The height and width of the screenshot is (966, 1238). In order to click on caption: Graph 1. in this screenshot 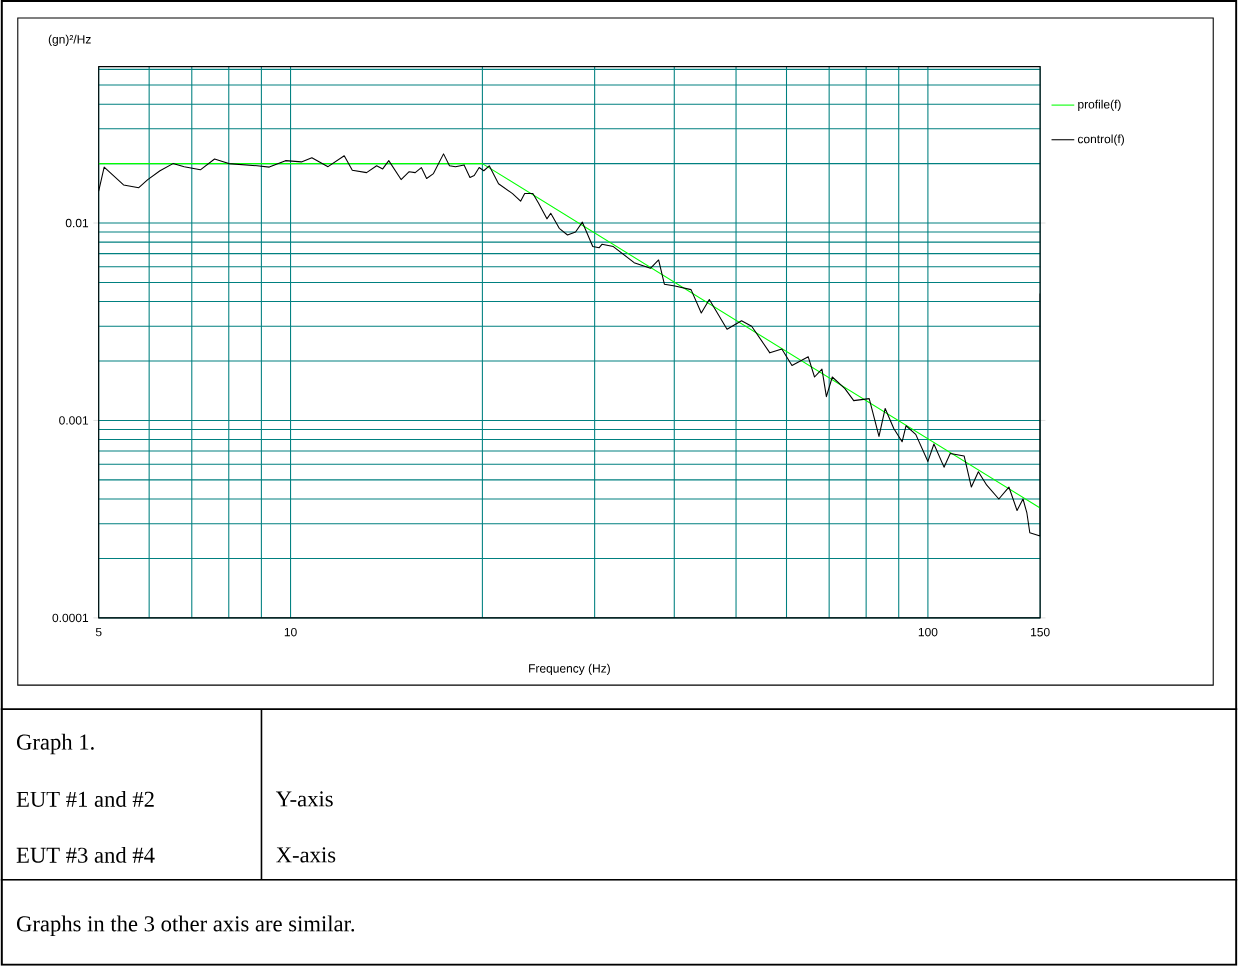, I will do `click(55, 744)`.